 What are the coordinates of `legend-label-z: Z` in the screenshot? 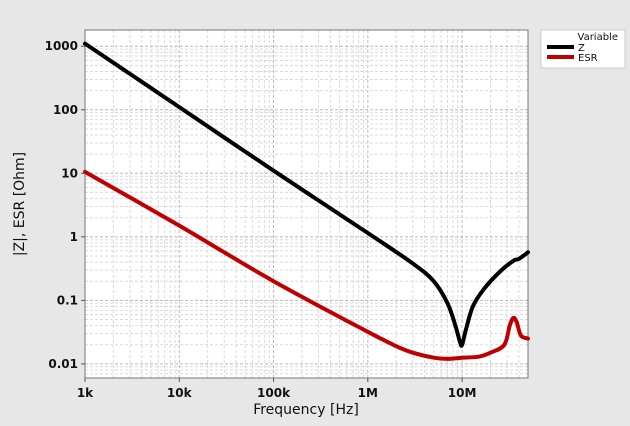 It's located at (581, 48).